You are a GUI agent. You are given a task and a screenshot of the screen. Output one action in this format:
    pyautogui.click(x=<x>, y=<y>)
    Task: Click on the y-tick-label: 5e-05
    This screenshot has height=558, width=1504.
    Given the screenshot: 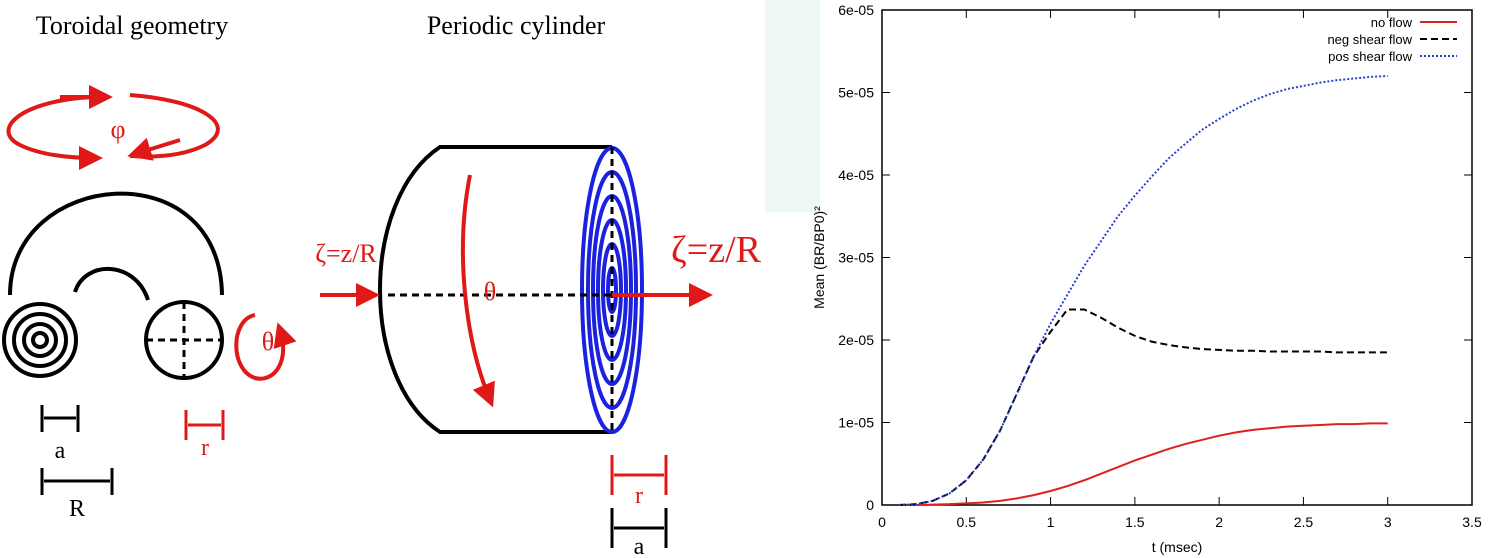 What is the action you would take?
    pyautogui.click(x=856, y=93)
    